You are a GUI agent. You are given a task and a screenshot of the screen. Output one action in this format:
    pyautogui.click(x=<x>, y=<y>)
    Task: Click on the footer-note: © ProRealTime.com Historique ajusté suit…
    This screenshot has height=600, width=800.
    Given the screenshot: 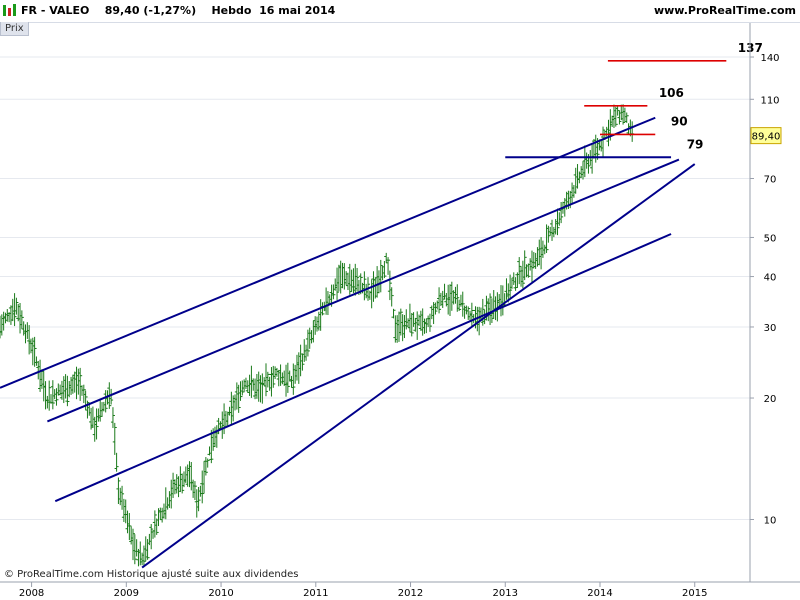 What is the action you would take?
    pyautogui.click(x=151, y=574)
    